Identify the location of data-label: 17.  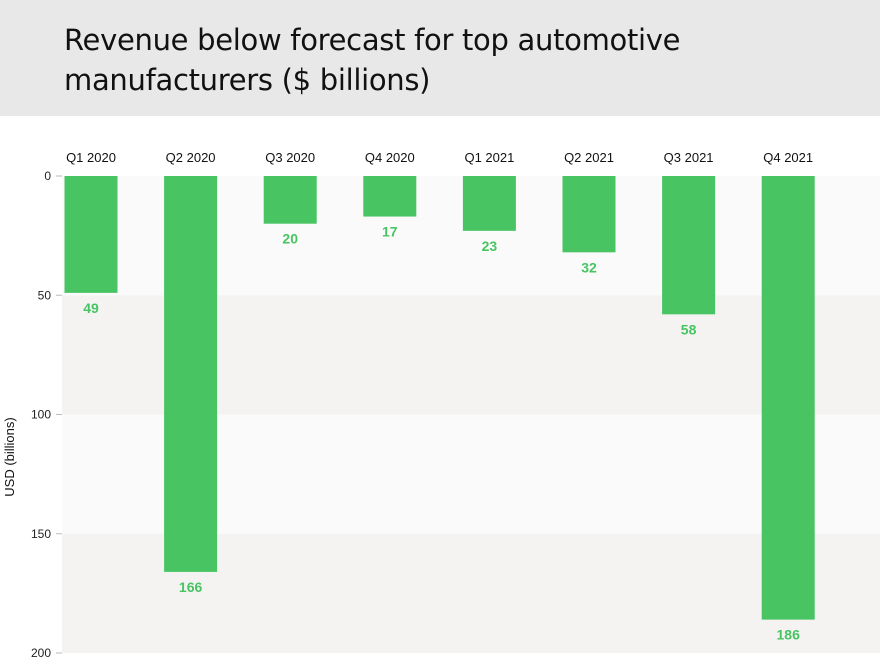
(390, 232).